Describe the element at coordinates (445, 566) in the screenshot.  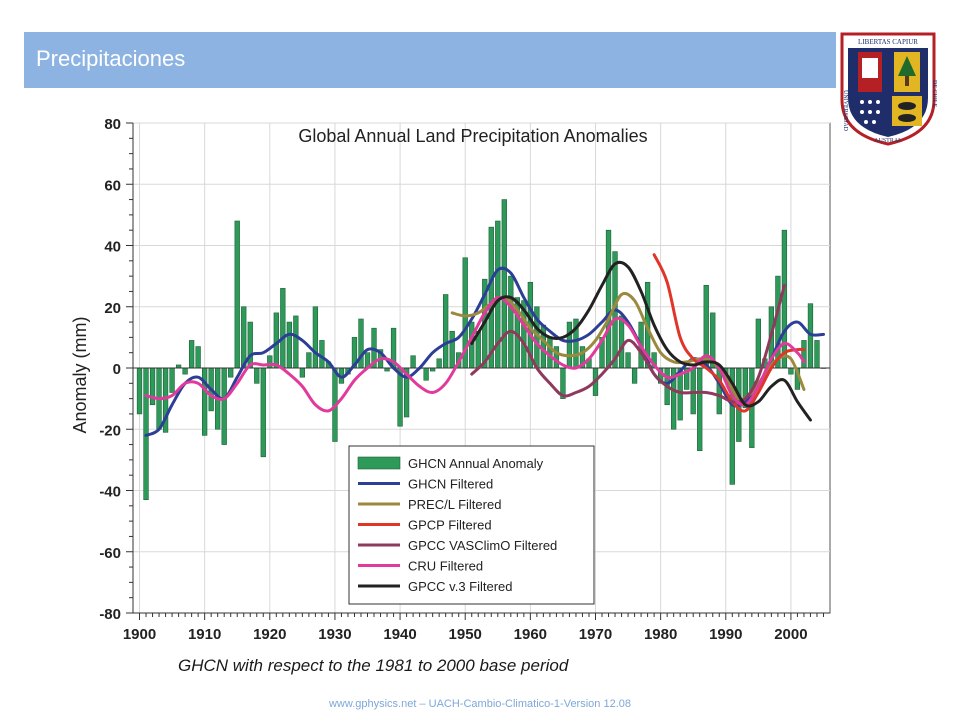
I see `legend-label: CRU Filtered` at that location.